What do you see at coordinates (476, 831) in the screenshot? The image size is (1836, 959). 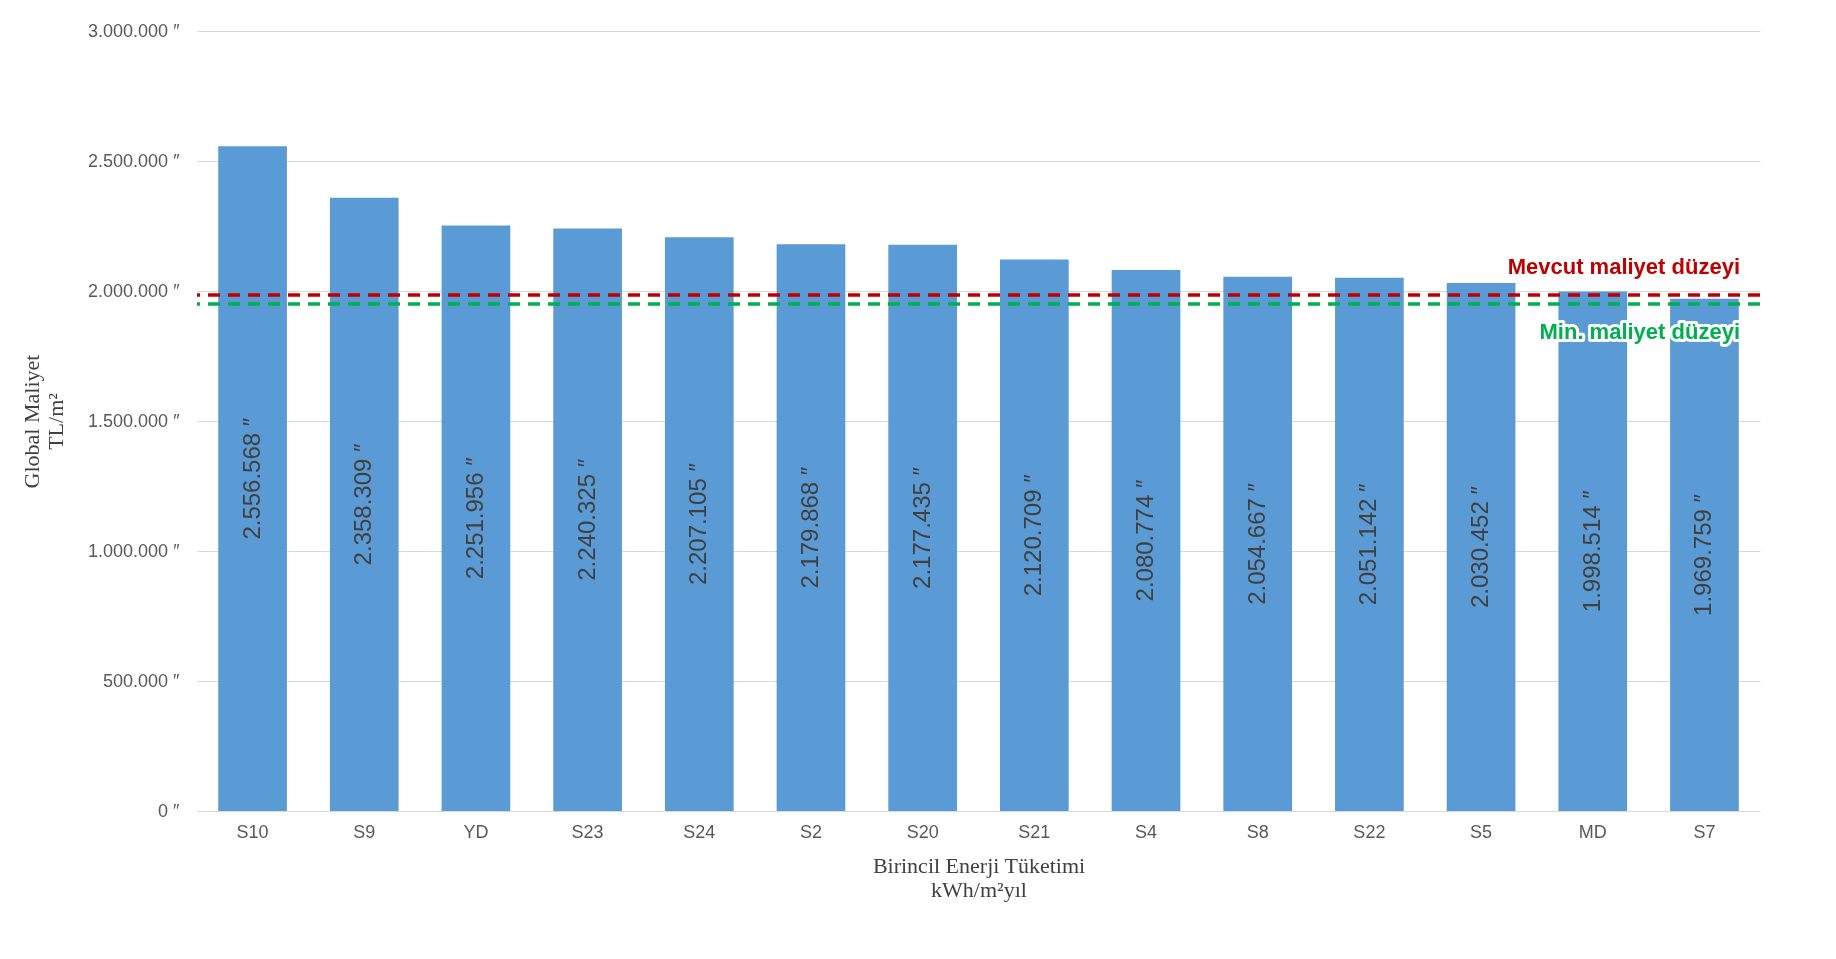 I see `x-tick-label: YD` at bounding box center [476, 831].